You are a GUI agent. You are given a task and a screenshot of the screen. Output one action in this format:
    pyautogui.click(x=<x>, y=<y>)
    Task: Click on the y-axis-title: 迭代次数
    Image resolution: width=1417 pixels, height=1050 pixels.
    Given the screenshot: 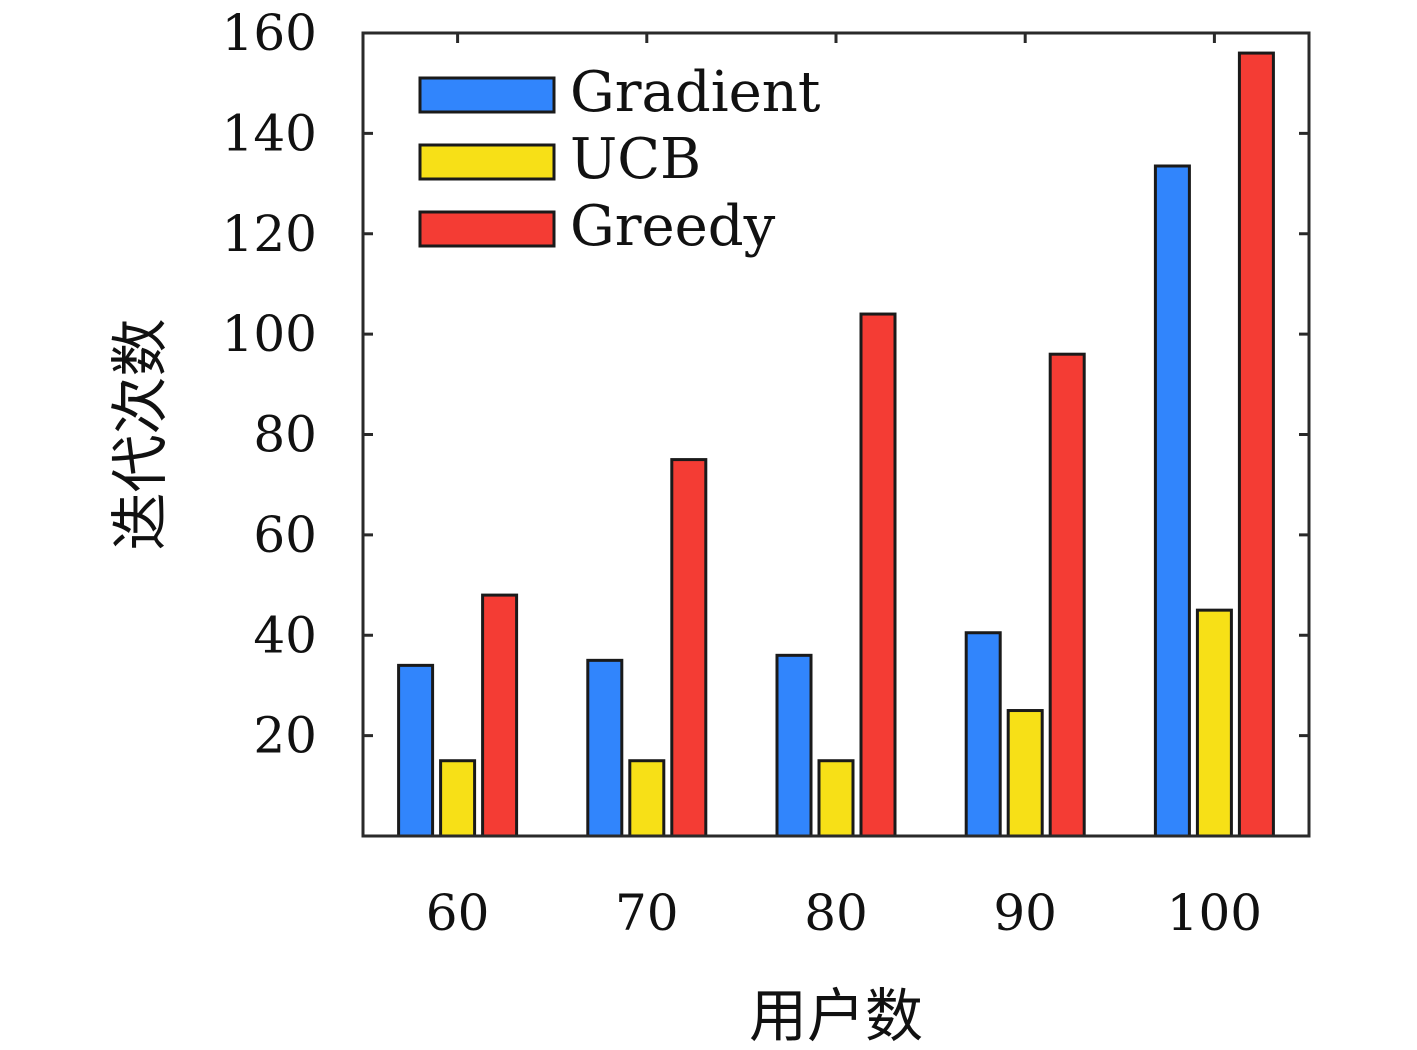 What is the action you would take?
    pyautogui.click(x=140, y=434)
    